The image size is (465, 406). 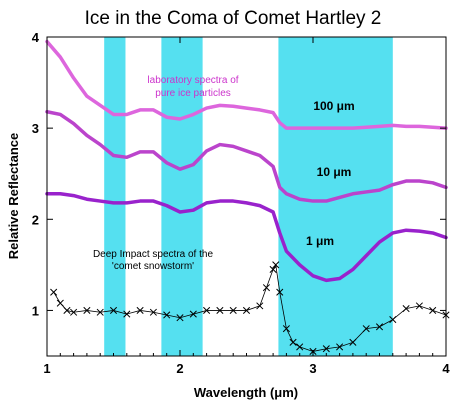 I want to click on y-tick-label-3: 3, so click(x=35, y=128).